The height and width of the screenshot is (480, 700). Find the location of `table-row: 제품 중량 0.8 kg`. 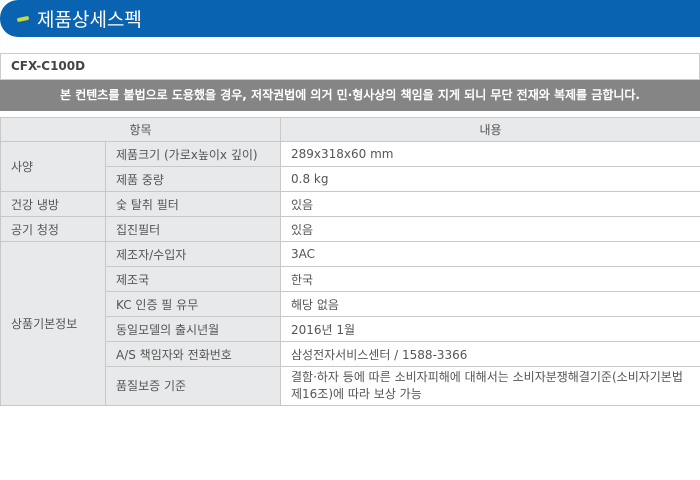

table-row: 제품 중량 0.8 kg is located at coordinates (350, 179).